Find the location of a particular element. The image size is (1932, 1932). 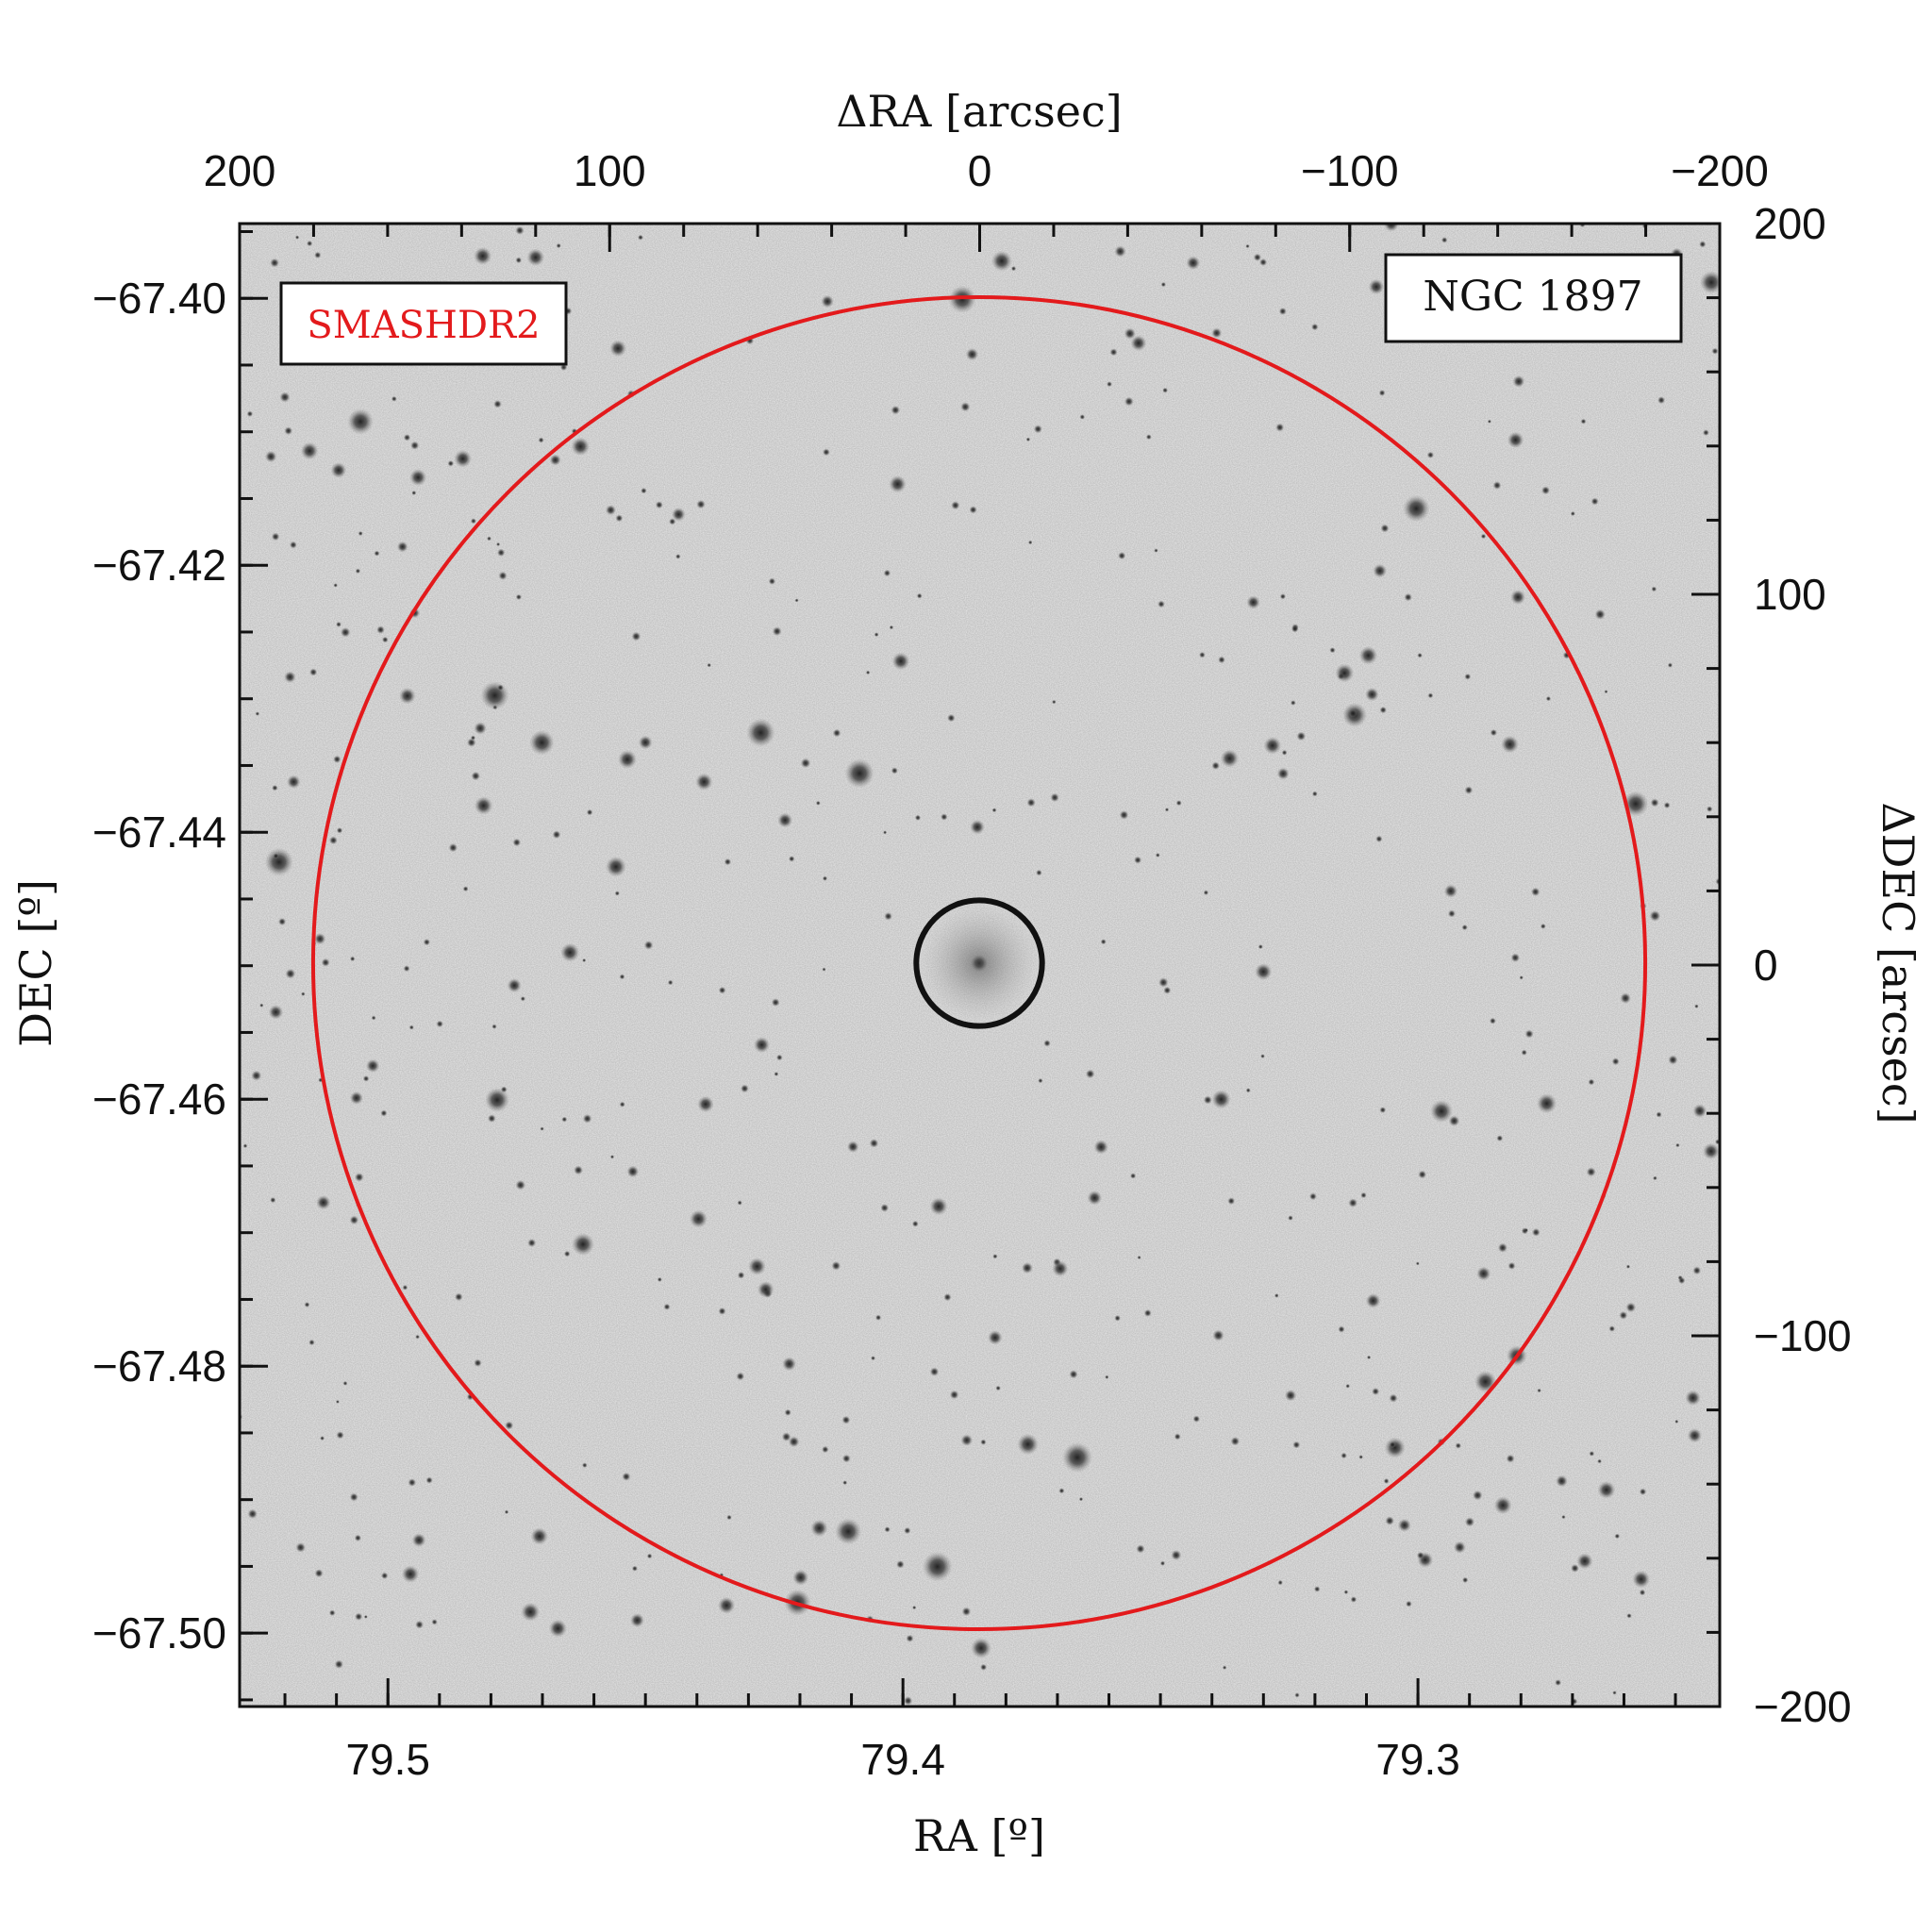

tick-label: −67.50 is located at coordinates (159, 1633).